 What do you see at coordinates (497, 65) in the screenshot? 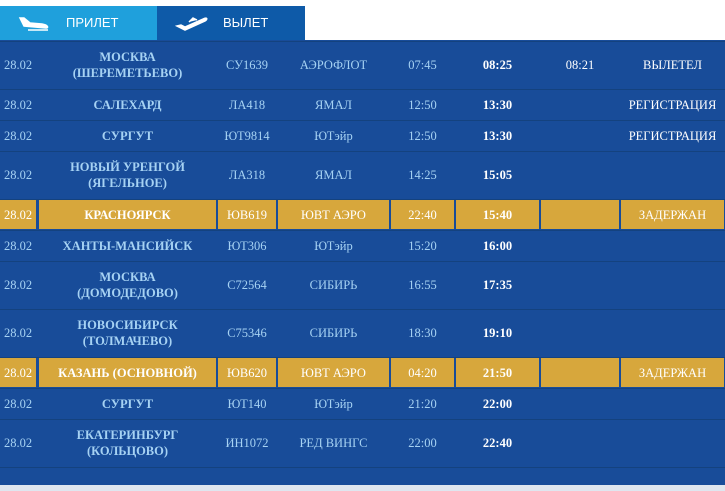
I see `estimated-time-cell: 08:25` at bounding box center [497, 65].